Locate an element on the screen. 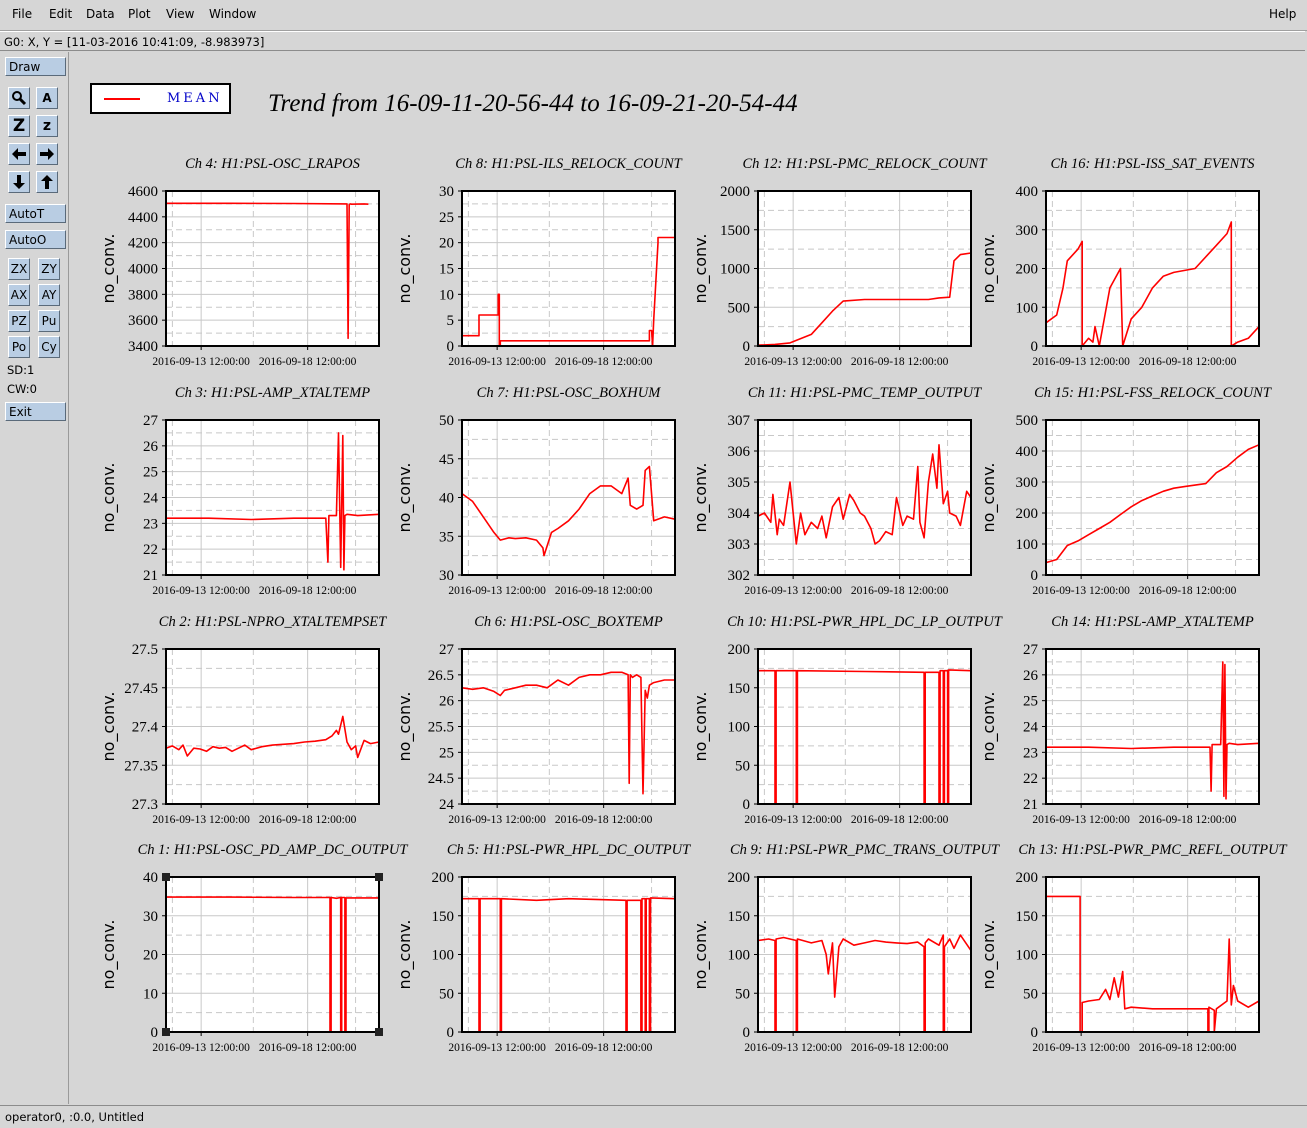 The width and height of the screenshot is (1307, 1128). y-tick-label: 35 is located at coordinates (446, 537).